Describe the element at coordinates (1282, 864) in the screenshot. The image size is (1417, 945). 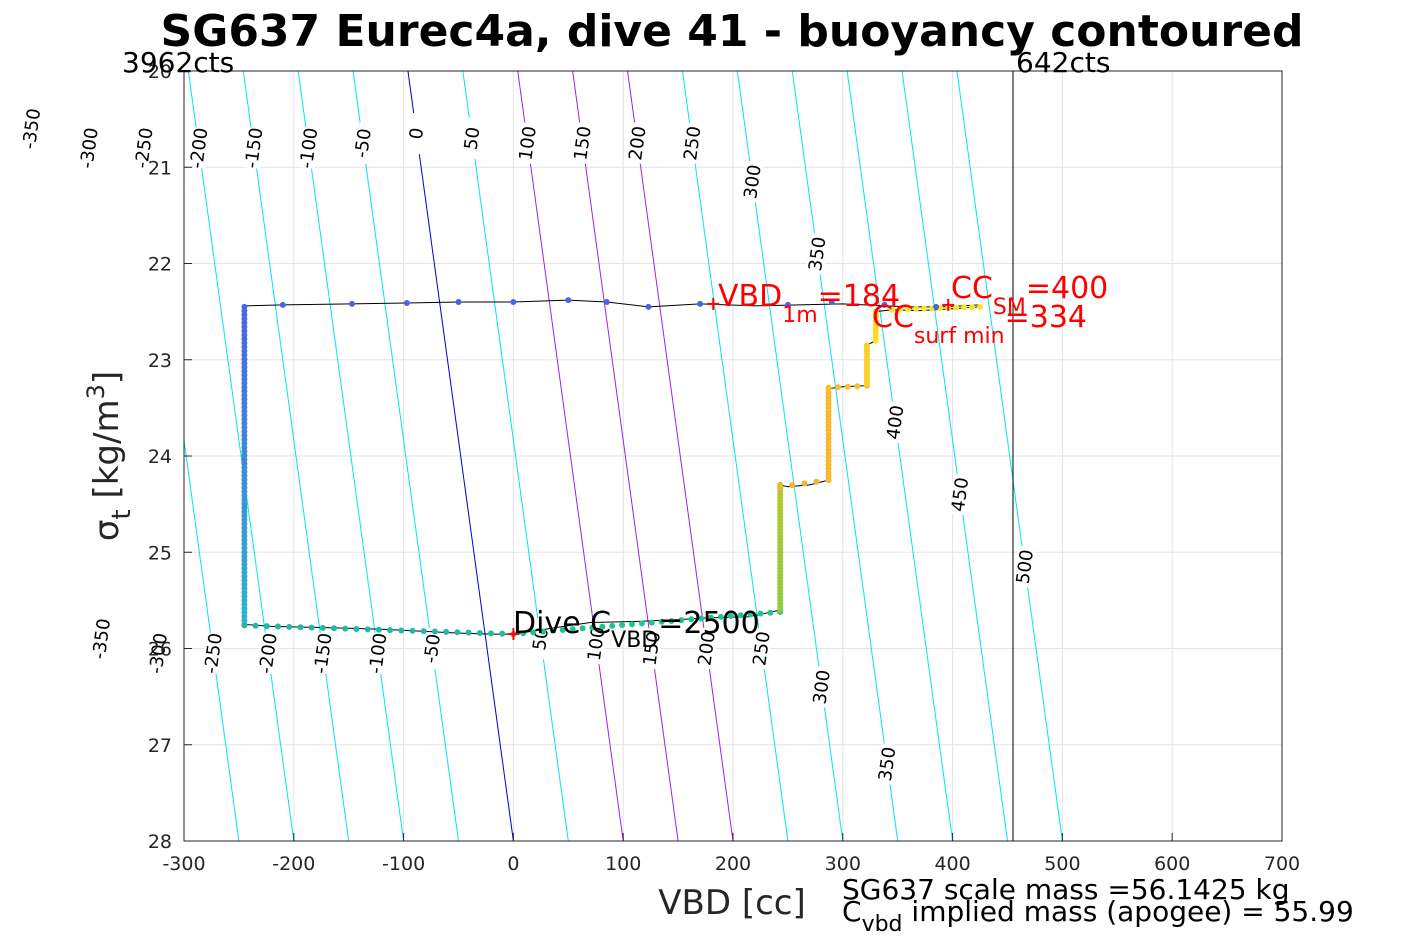
I see `x-tick-label: 700` at that location.